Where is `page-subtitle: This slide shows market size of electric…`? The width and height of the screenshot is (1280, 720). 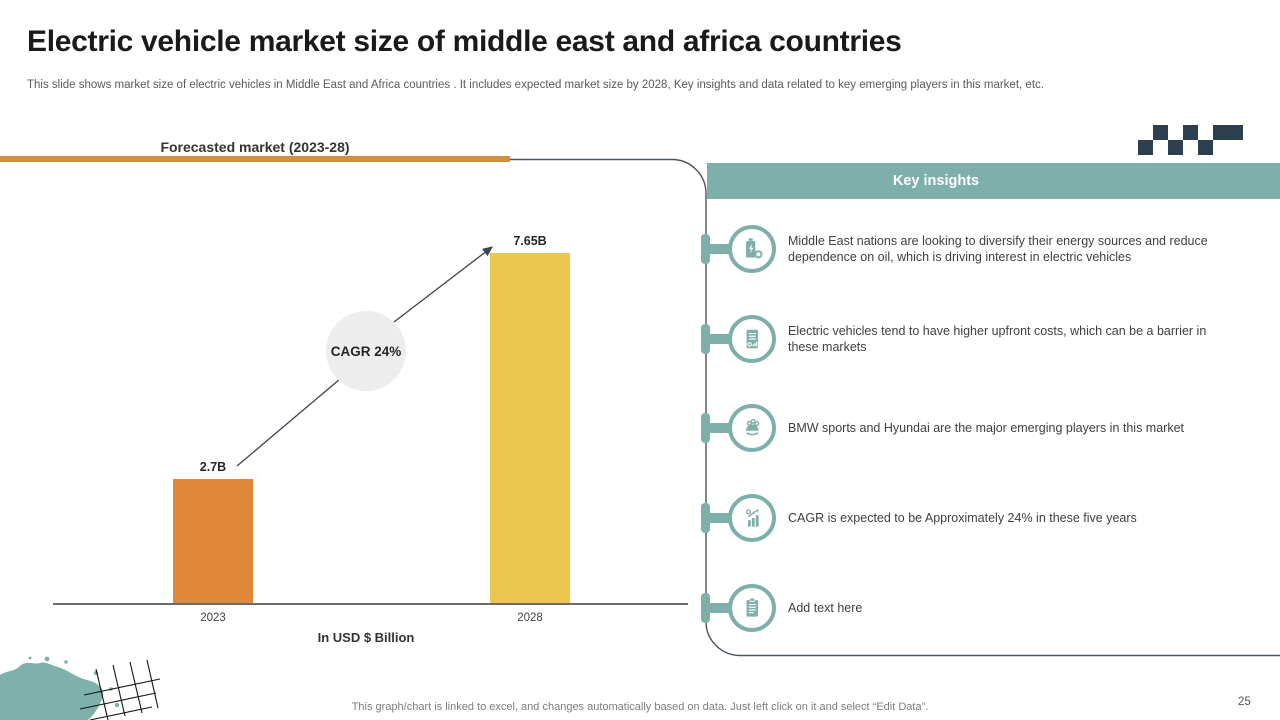
page-subtitle: This slide shows market size of electric… is located at coordinates (535, 85).